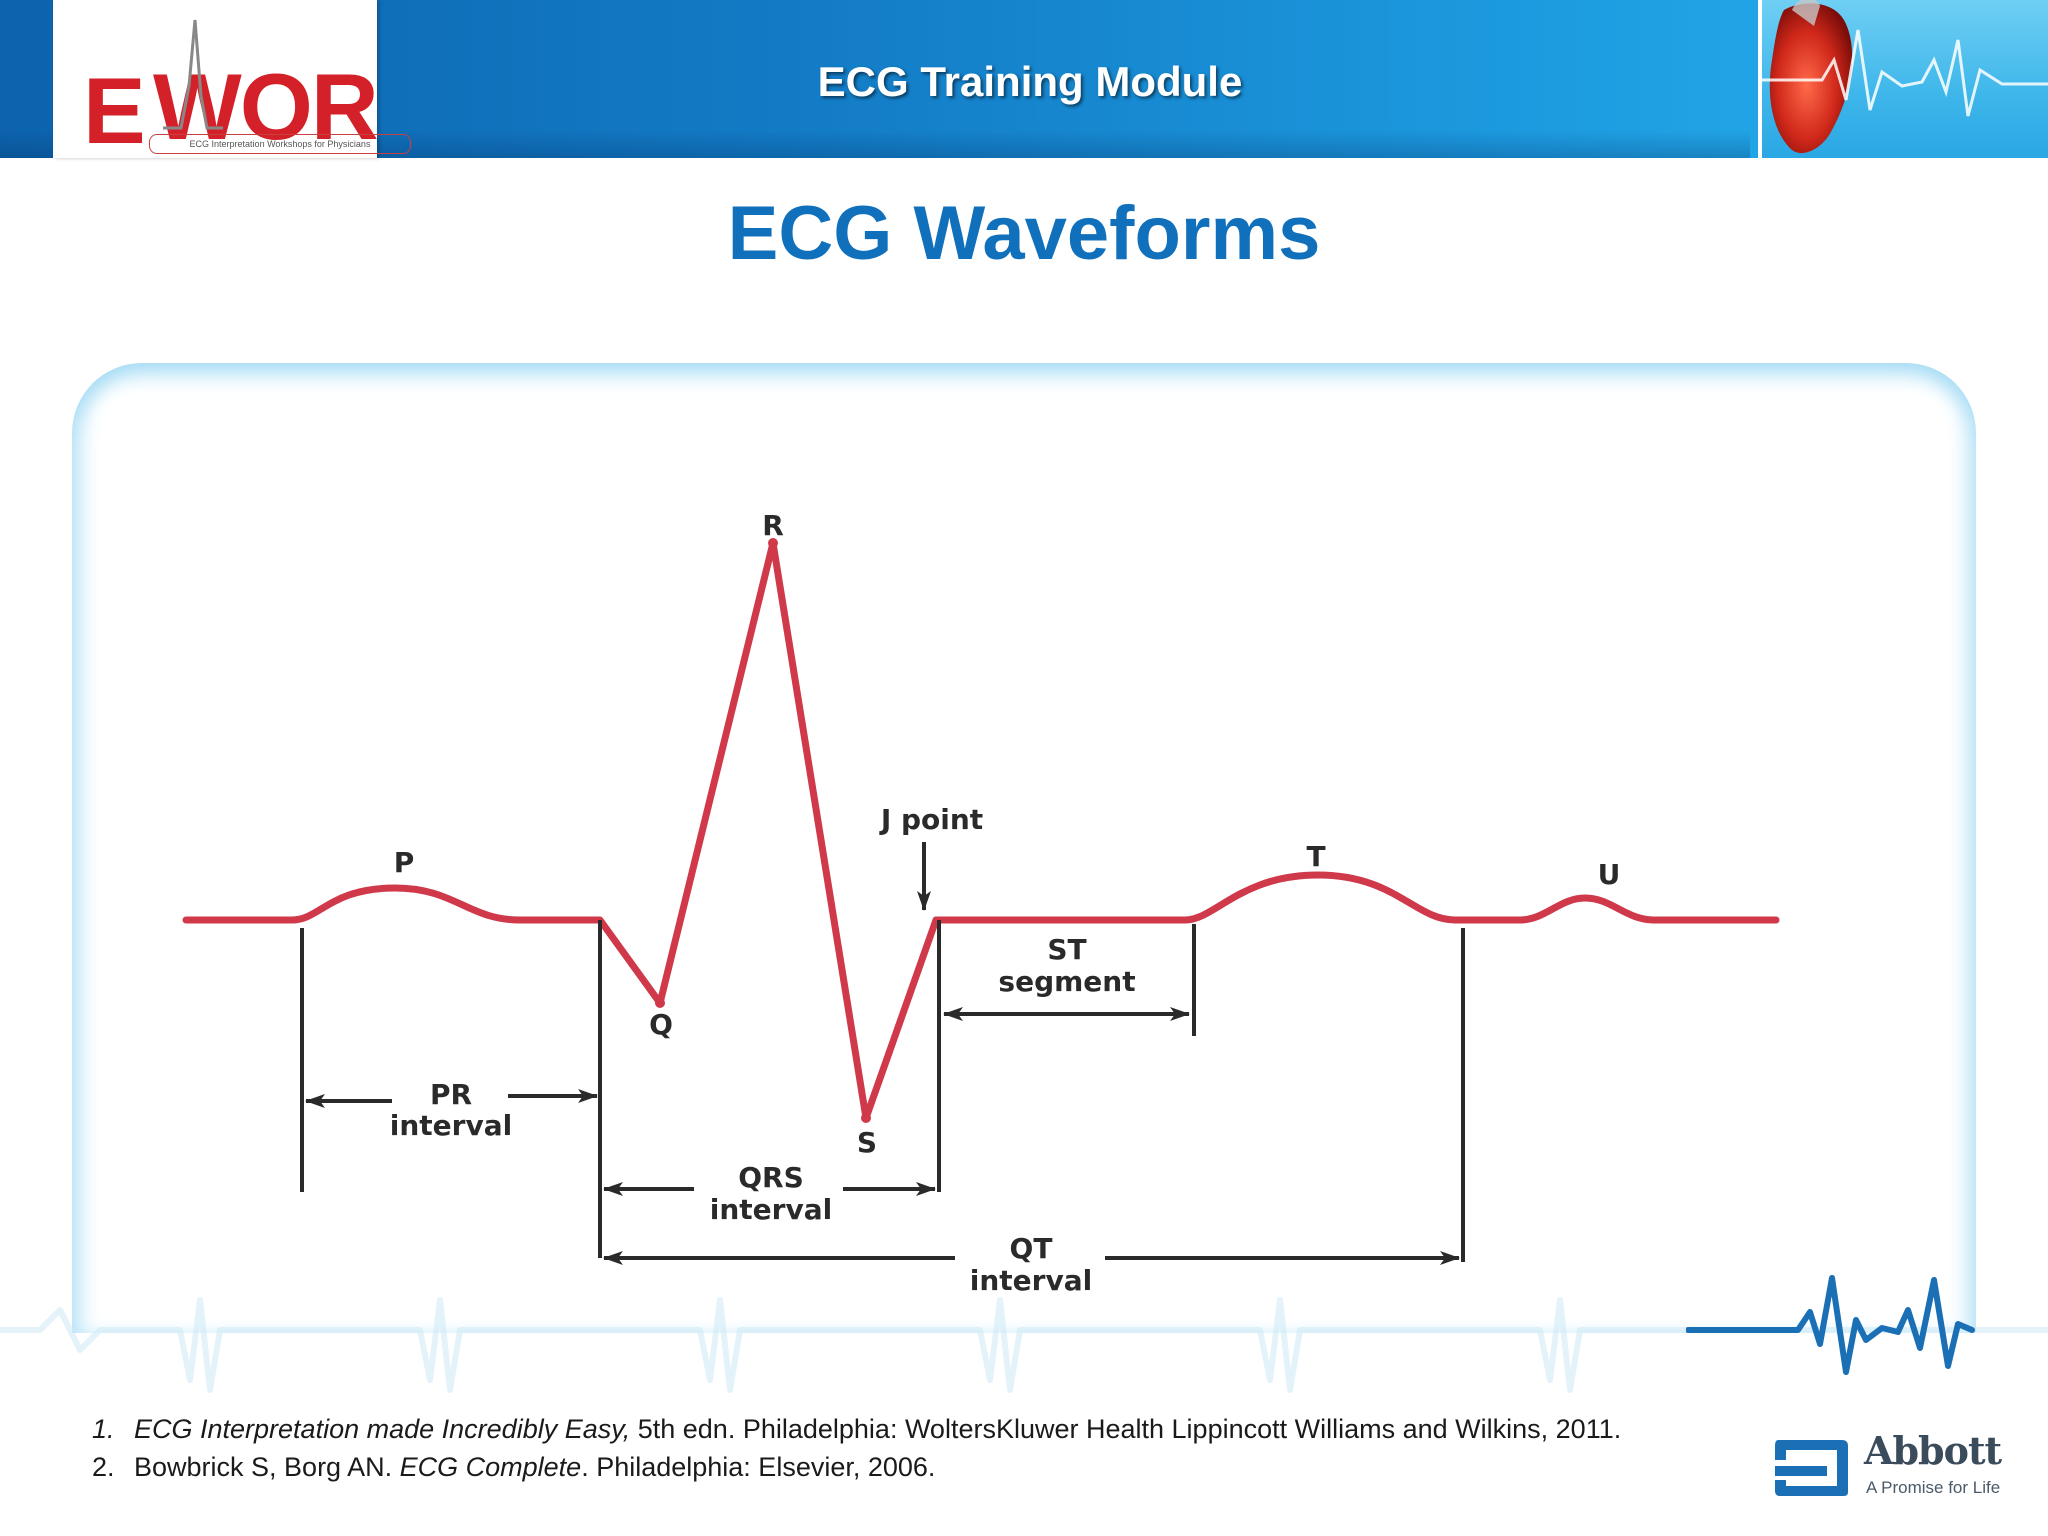 The height and width of the screenshot is (1536, 2048). I want to click on logo-letter-e: E, so click(114, 110).